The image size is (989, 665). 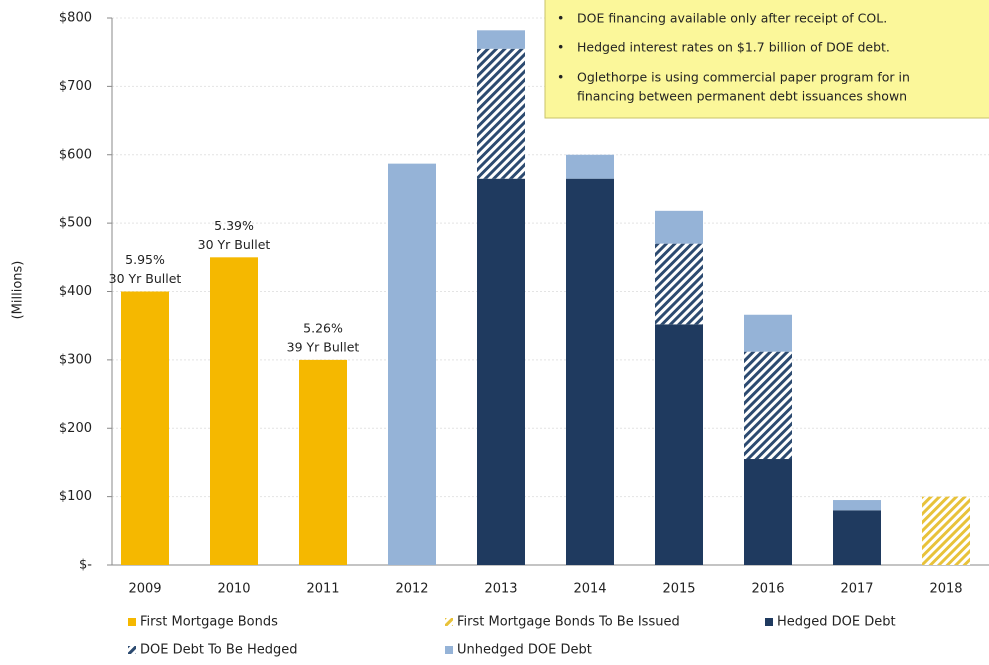 What do you see at coordinates (75, 496) in the screenshot?
I see `y-tick-label: $100` at bounding box center [75, 496].